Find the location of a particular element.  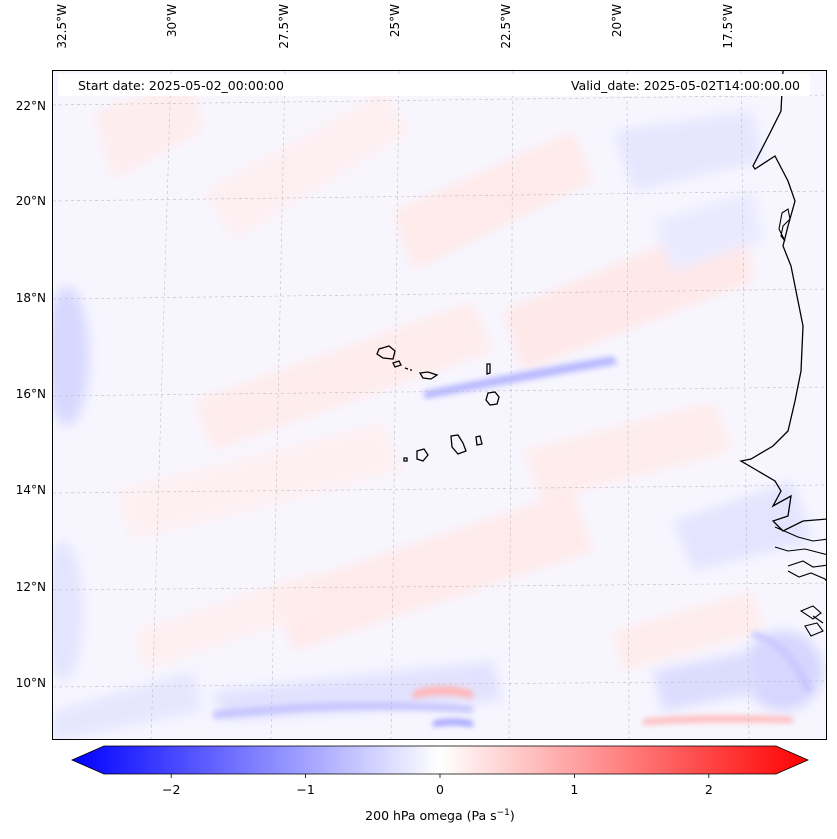

island-fogo is located at coordinates (422, 455).